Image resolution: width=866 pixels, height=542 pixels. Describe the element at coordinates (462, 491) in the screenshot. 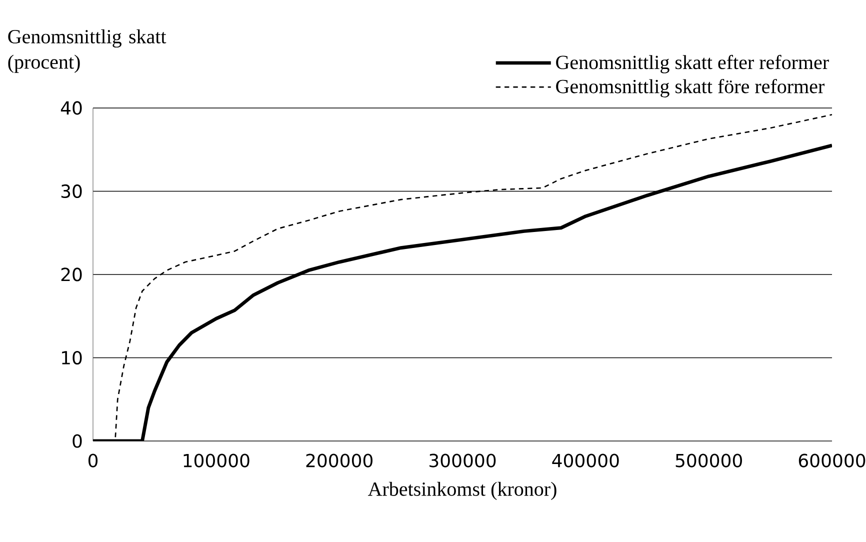

I see `x-axis-title: Arbetsinkomst (kronor)` at that location.